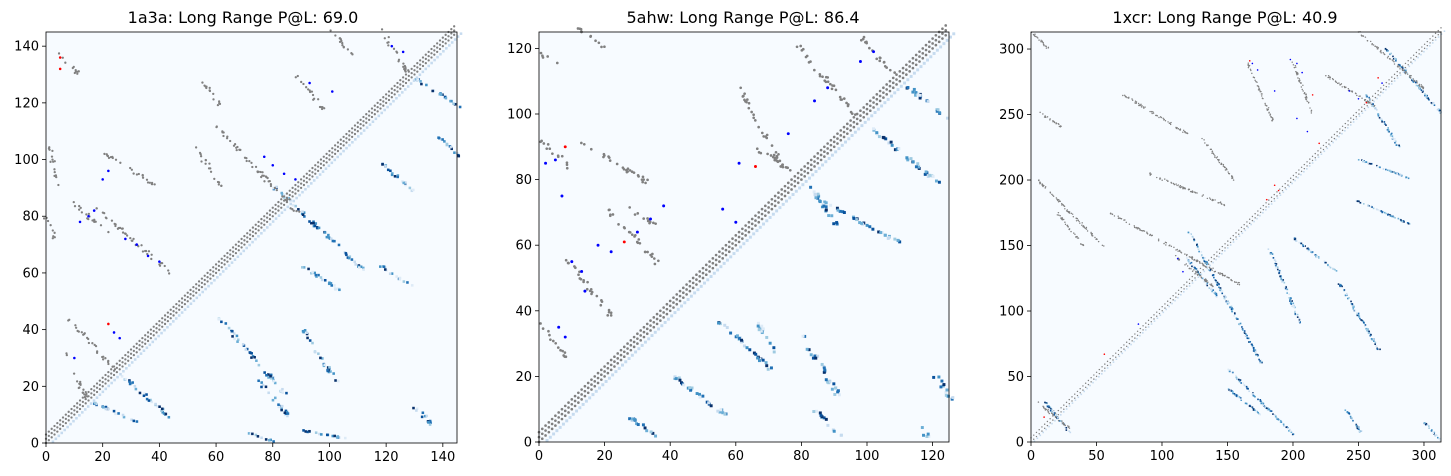 The image size is (1451, 476). I want to click on correct-prediction-point, so click(1177, 258).